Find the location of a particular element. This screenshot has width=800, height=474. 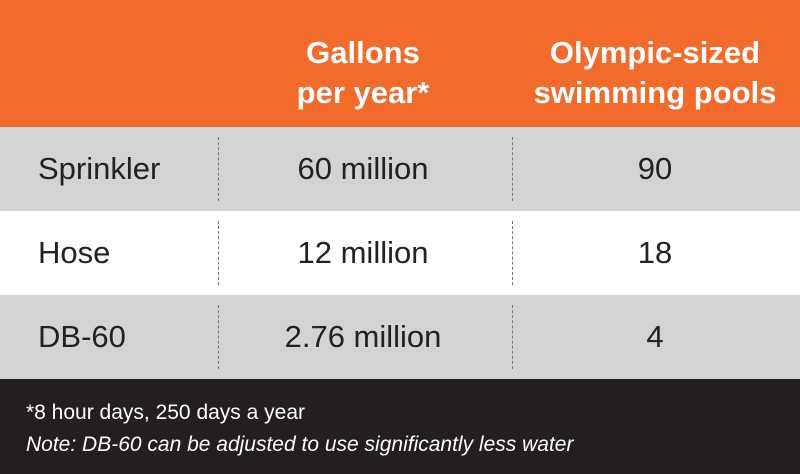

row-label: DB-60 is located at coordinates (82, 336).